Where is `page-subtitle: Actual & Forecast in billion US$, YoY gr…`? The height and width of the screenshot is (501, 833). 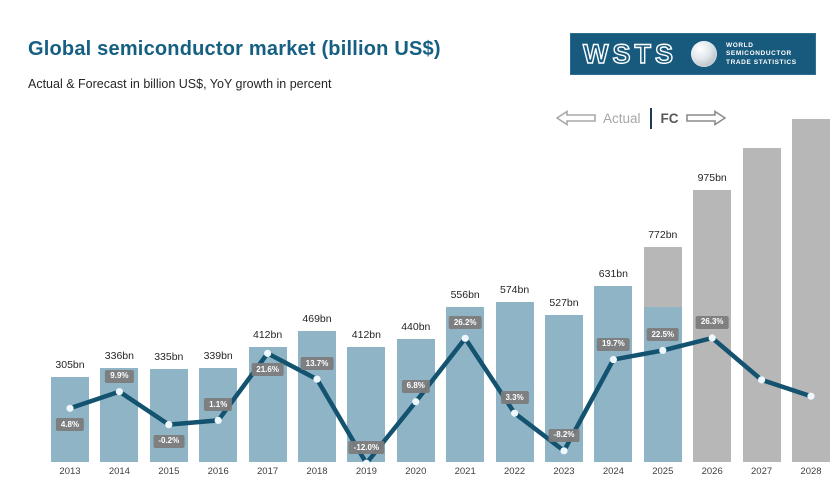 page-subtitle: Actual & Forecast in billion US$, YoY gr… is located at coordinates (180, 84).